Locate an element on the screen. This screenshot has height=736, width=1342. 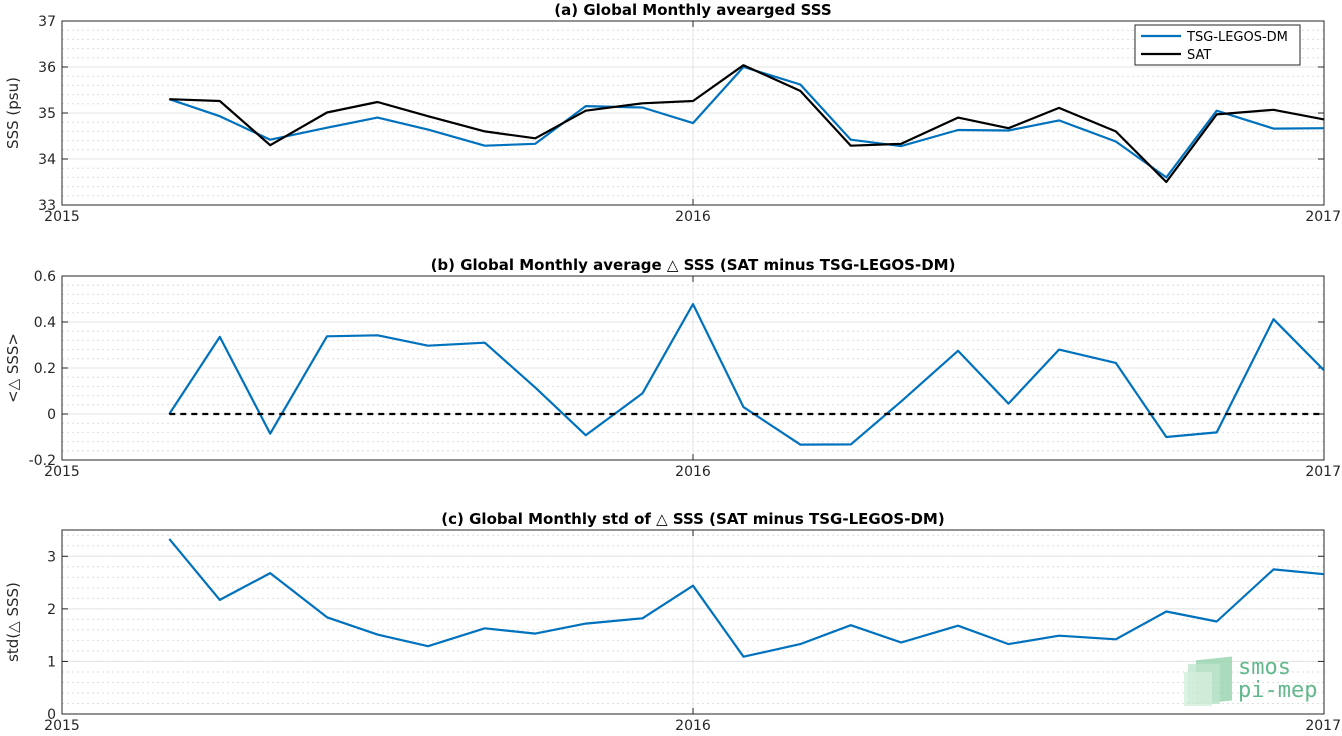
y-tick-label: 37 is located at coordinates (47, 22).